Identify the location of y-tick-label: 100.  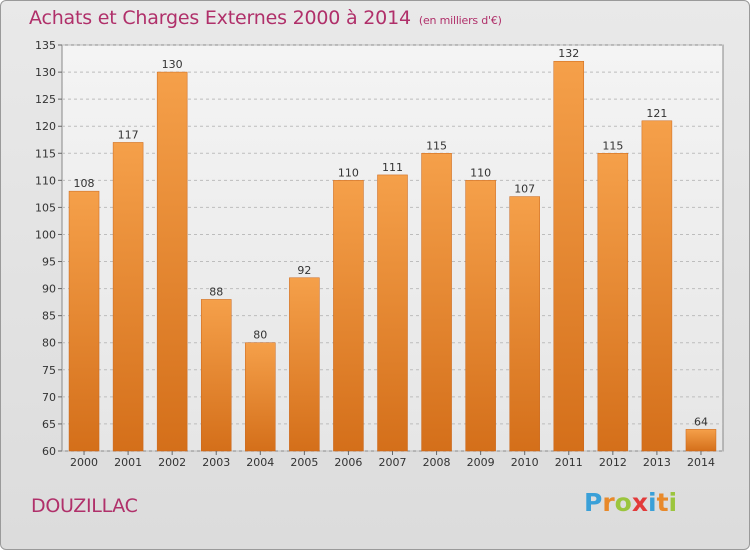
(45, 234).